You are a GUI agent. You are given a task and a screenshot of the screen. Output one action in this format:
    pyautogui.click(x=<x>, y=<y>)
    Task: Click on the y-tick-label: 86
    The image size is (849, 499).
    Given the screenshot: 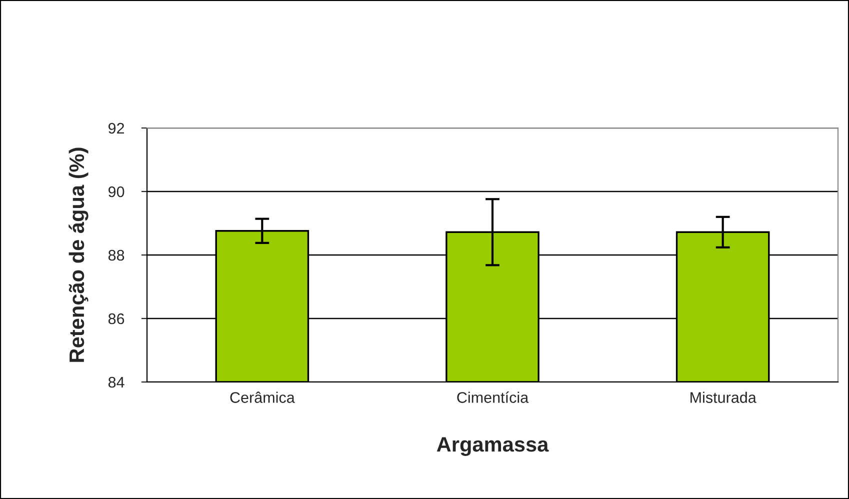 What is the action you would take?
    pyautogui.click(x=116, y=318)
    